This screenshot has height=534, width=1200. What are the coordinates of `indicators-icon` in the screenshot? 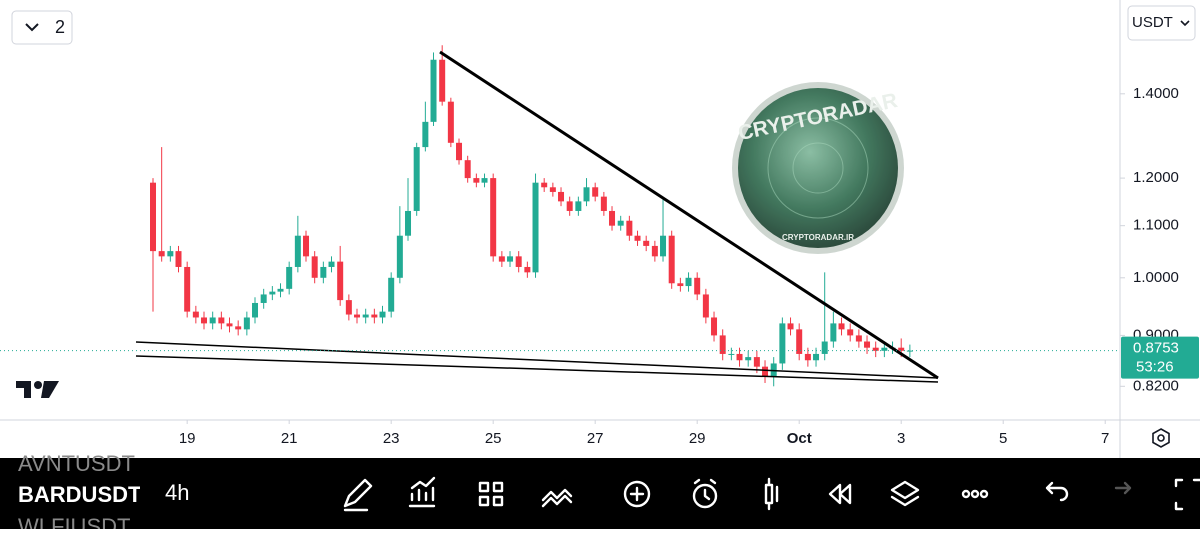 It's located at (422, 492).